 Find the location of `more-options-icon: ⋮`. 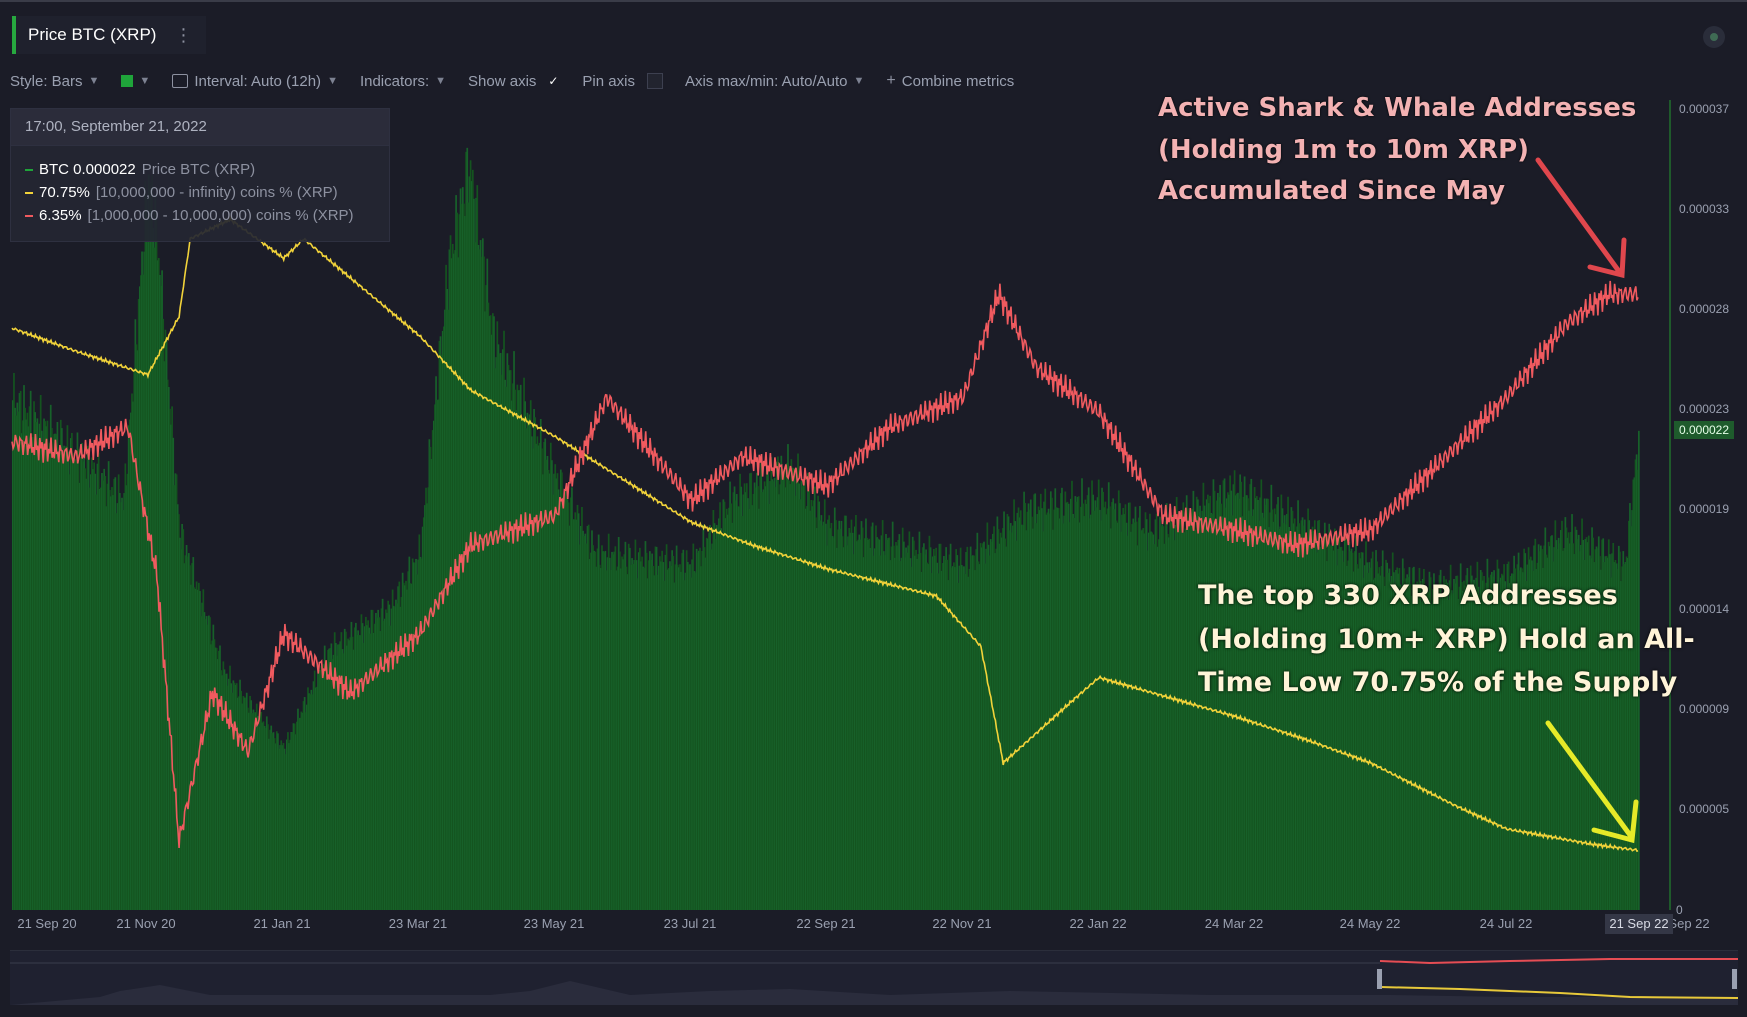

more-options-icon: ⋮ is located at coordinates (183, 34).